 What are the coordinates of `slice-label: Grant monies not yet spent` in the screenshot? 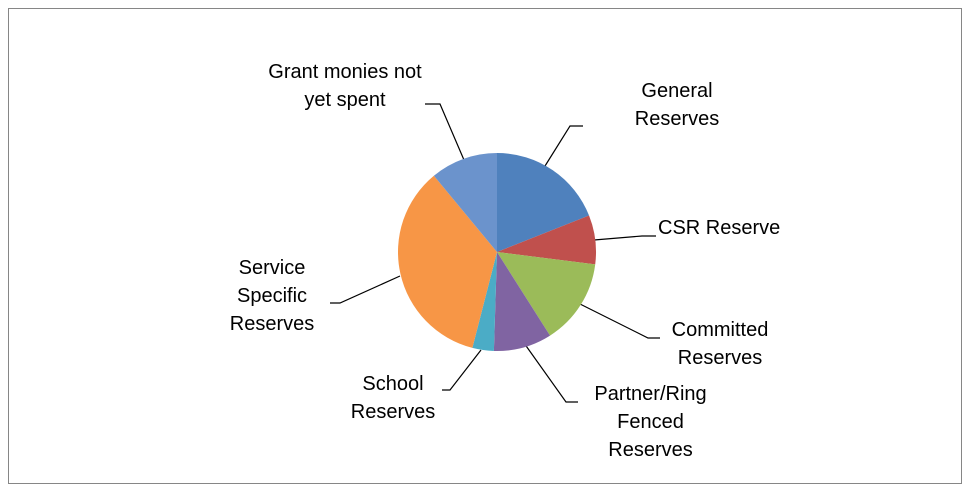 It's located at (345, 86).